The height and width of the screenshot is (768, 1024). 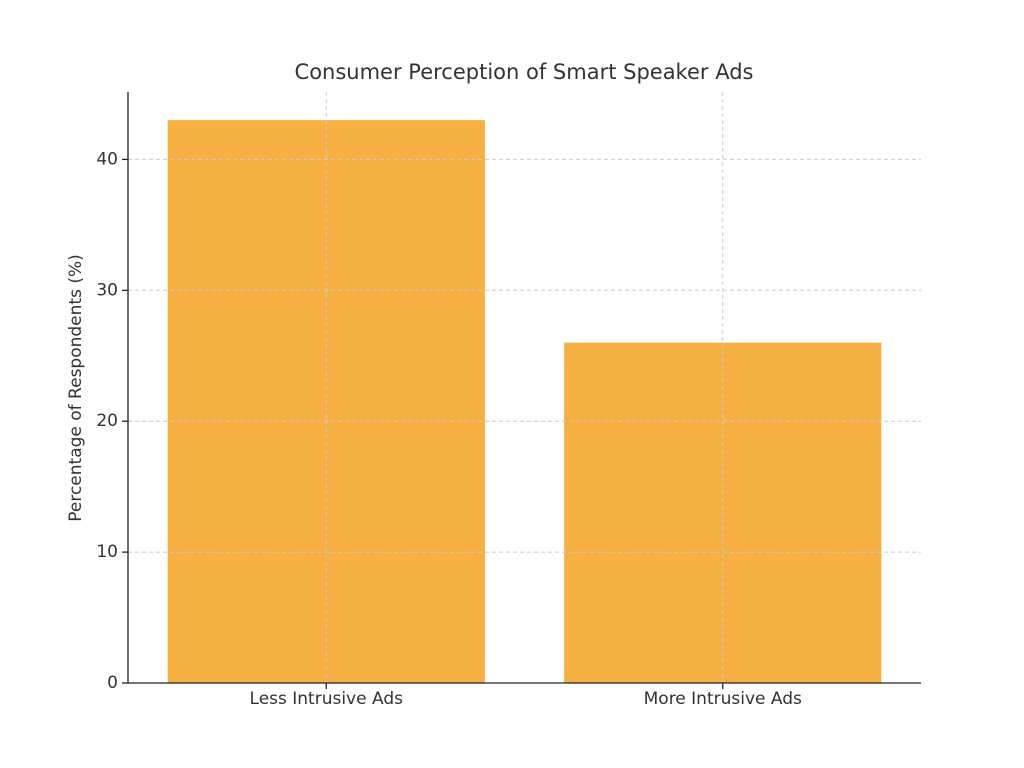 I want to click on x-tick-label: Less Intrusive Ads, so click(x=327, y=699).